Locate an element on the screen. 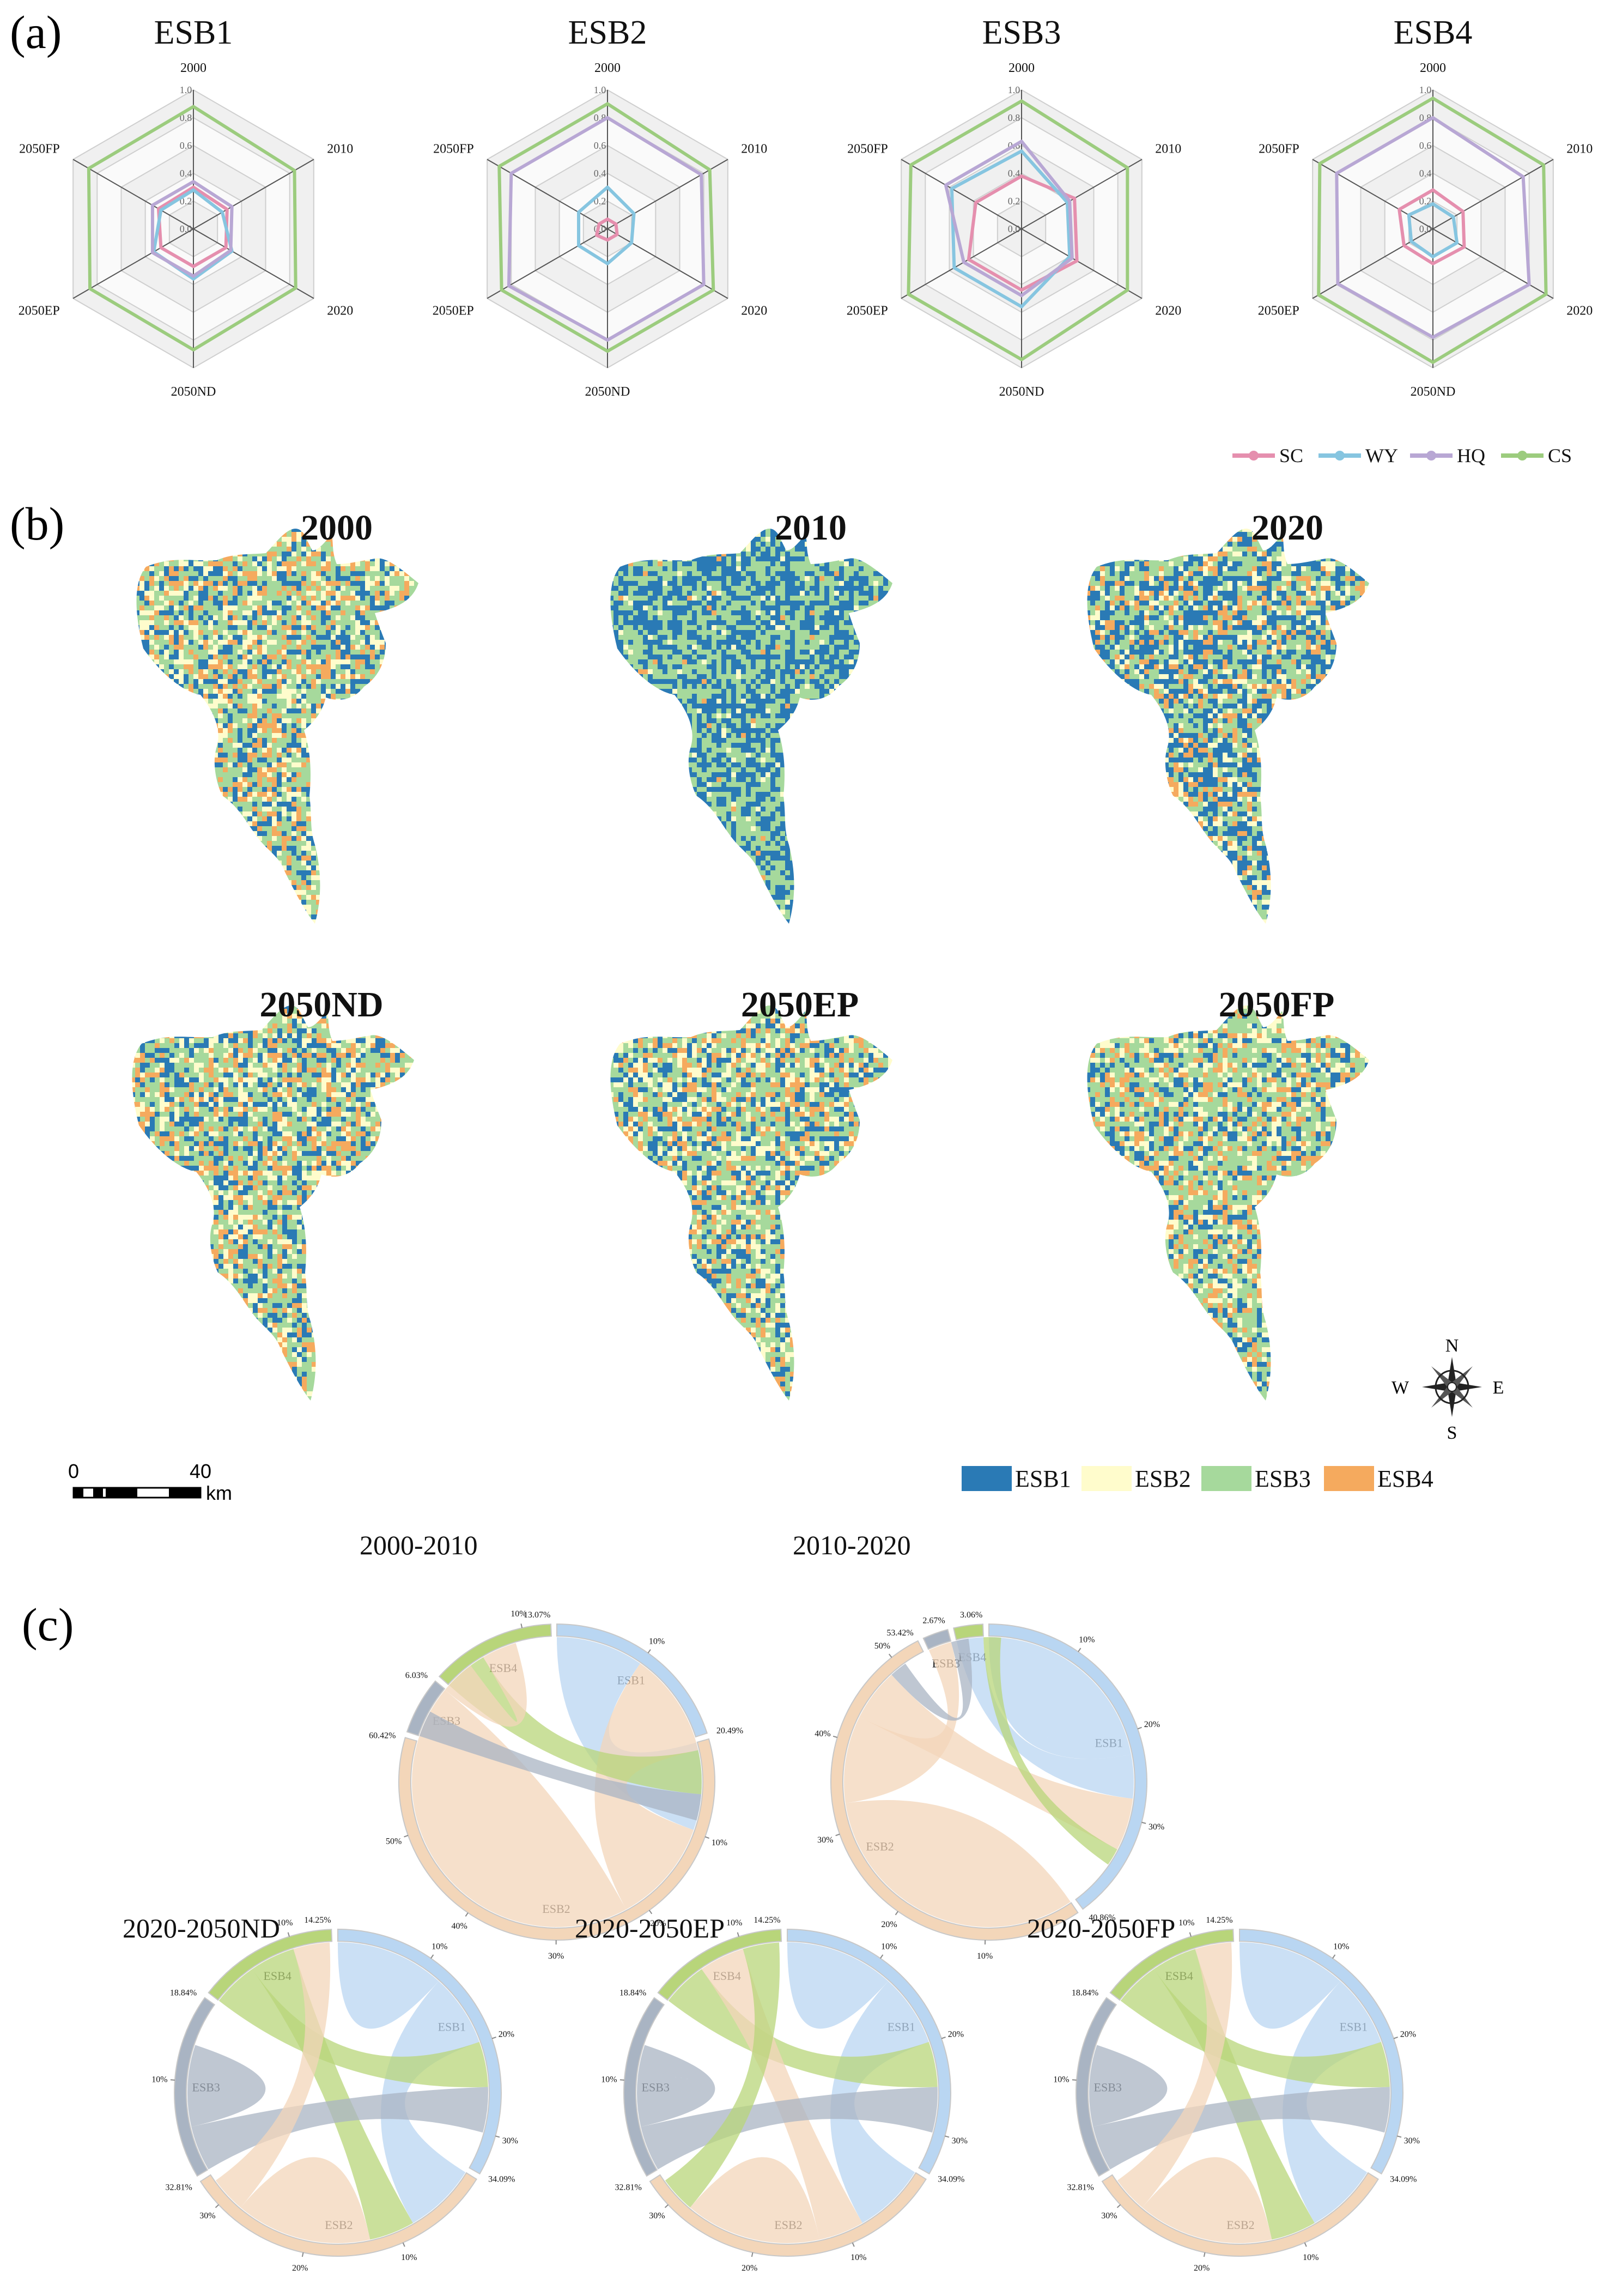 This screenshot has height=2296, width=1598. radar-ring-label: 0.0 is located at coordinates (186, 228).